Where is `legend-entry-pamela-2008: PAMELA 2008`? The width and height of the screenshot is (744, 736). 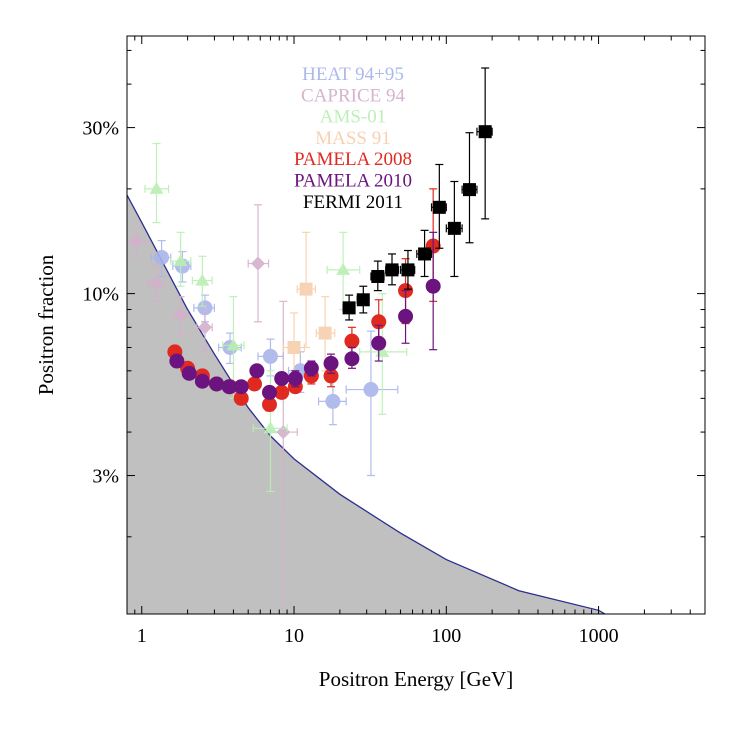 legend-entry-pamela-2008: PAMELA 2008 is located at coordinates (353, 159).